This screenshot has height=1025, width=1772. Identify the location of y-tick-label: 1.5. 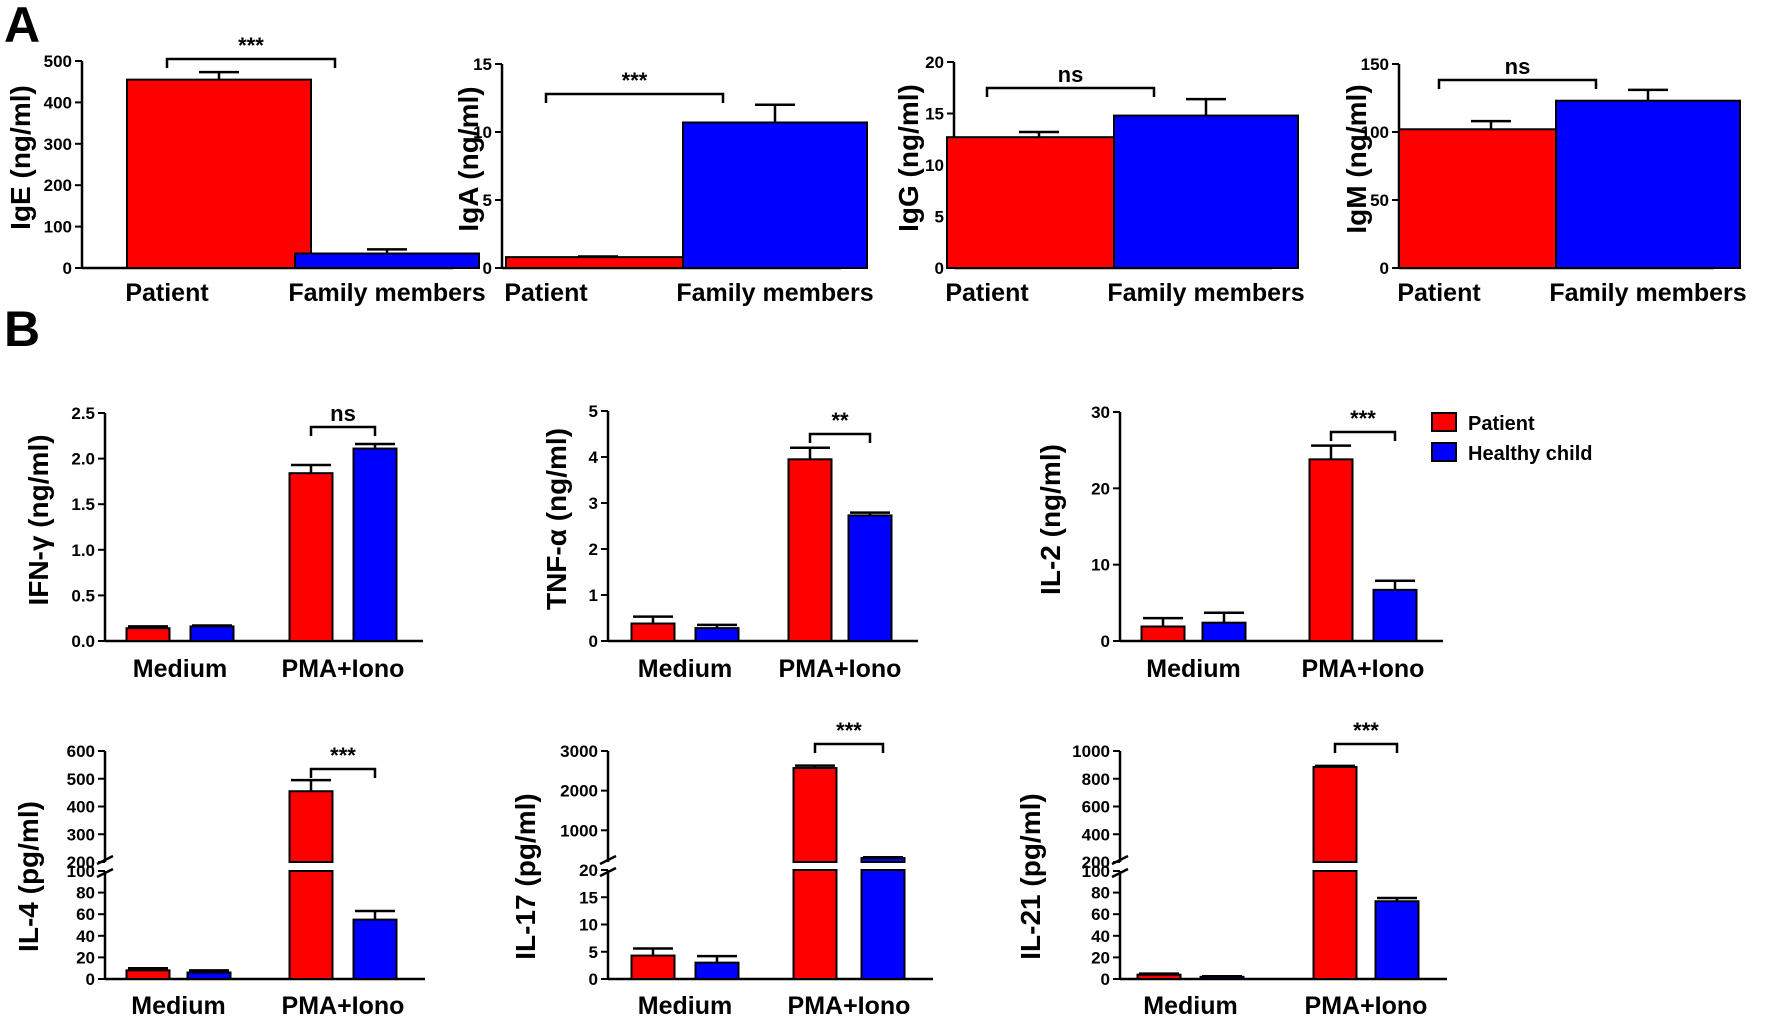
(83, 504).